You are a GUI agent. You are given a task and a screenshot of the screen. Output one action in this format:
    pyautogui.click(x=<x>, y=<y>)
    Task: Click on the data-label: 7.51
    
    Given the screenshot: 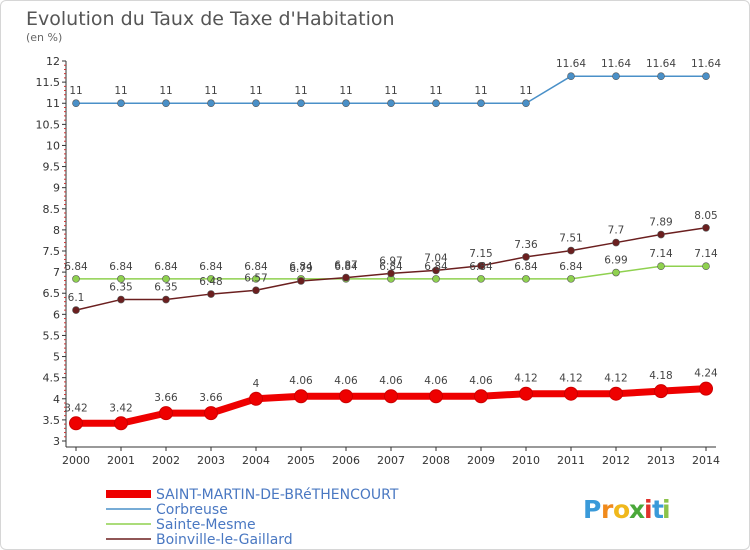 What is the action you would take?
    pyautogui.click(x=570, y=239)
    